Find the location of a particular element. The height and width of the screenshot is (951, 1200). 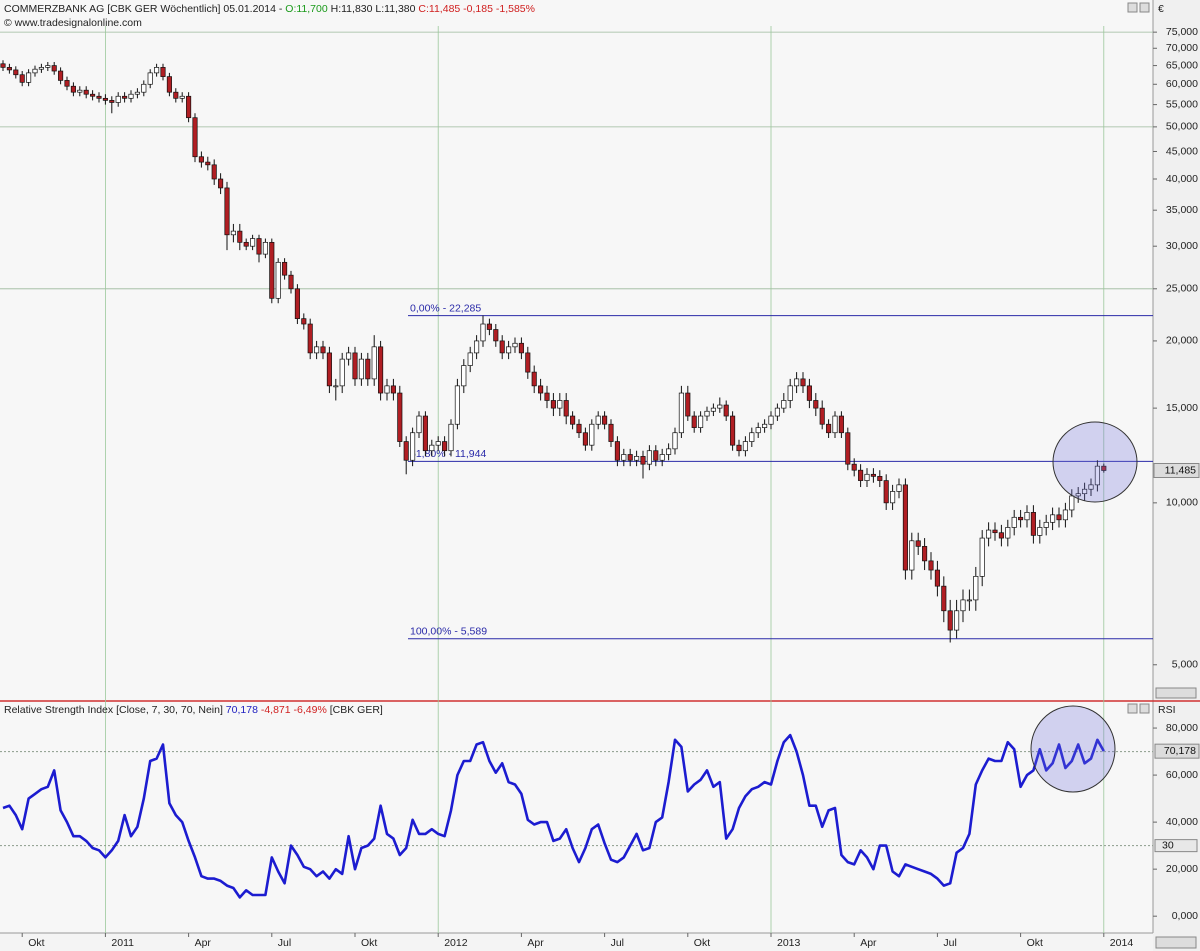

x-tick-label: Apr is located at coordinates (535, 943).